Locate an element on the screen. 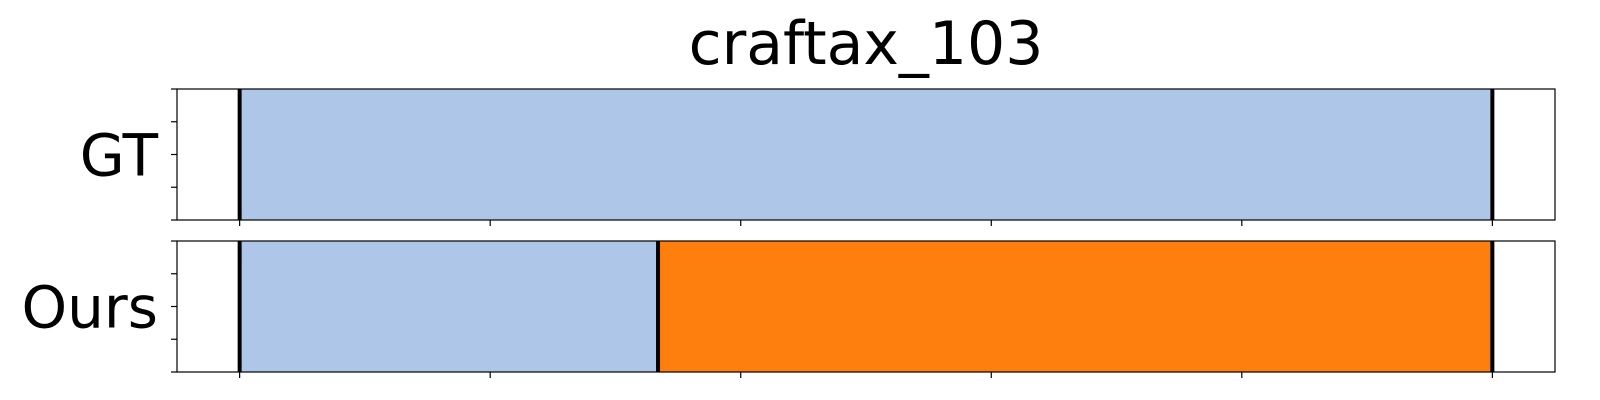  row-label-ours: Ours is located at coordinates (90, 308).